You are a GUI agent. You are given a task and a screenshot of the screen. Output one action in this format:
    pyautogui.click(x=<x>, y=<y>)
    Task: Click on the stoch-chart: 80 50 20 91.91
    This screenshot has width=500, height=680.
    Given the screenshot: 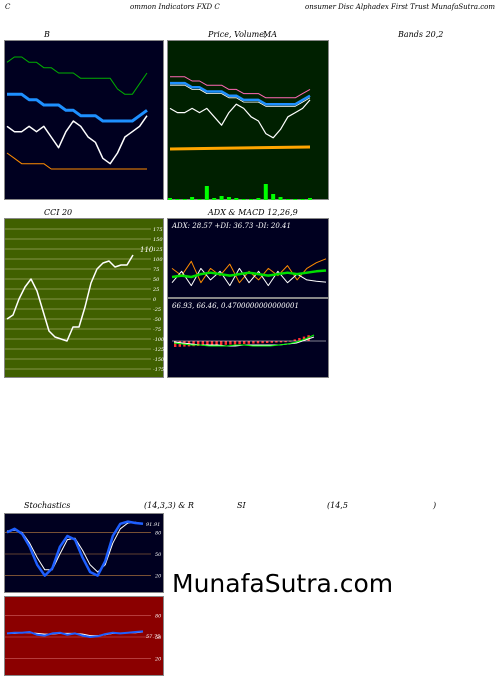 What is the action you would take?
    pyautogui.click(x=83, y=550)
    